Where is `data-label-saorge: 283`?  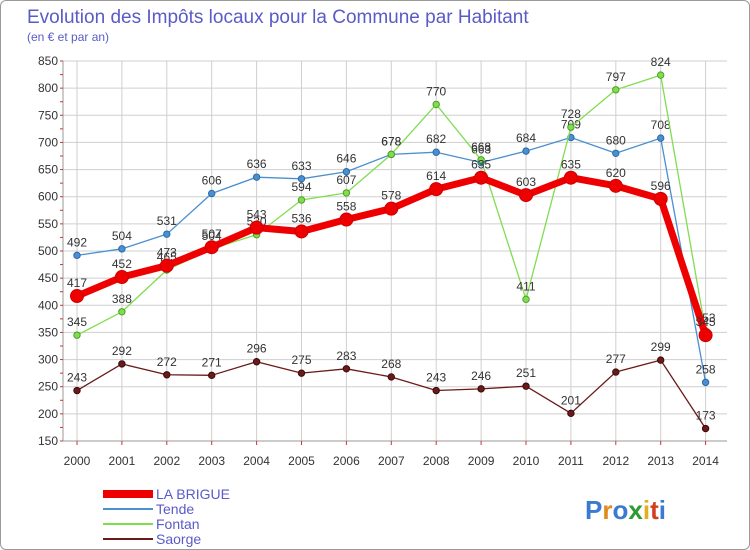
data-label-saorge: 283 is located at coordinates (346, 356).